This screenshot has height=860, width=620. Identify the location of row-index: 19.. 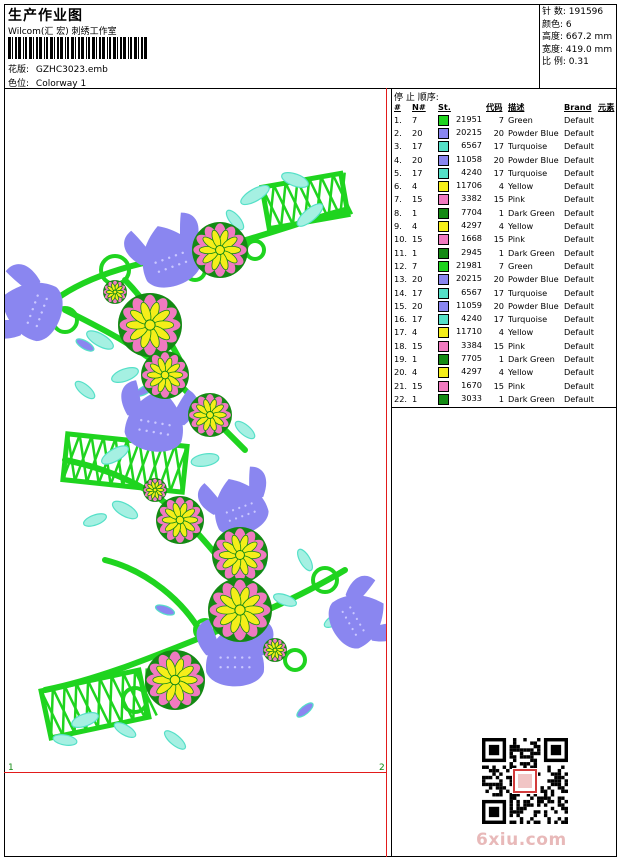
(401, 358).